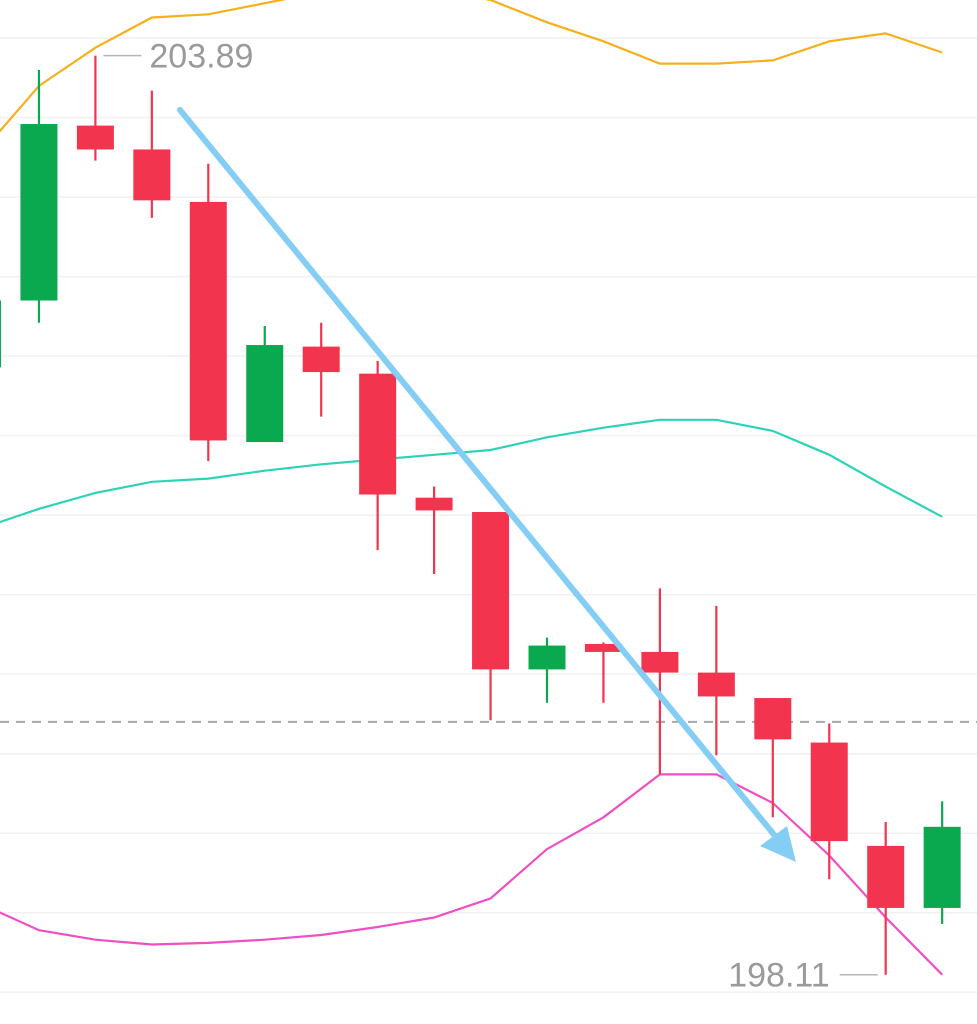 Image resolution: width=977 pixels, height=1024 pixels. I want to click on trend-arrow-head, so click(778, 844).